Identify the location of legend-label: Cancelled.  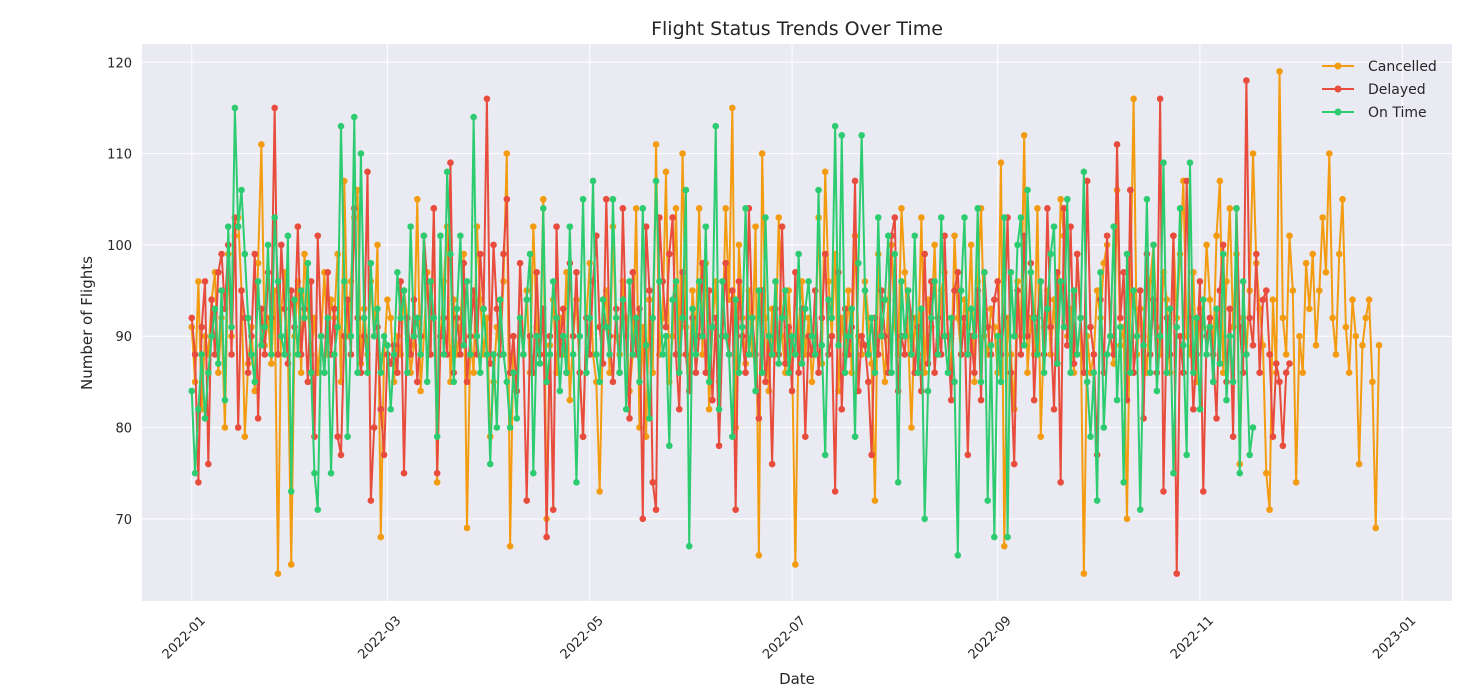
(1402, 67).